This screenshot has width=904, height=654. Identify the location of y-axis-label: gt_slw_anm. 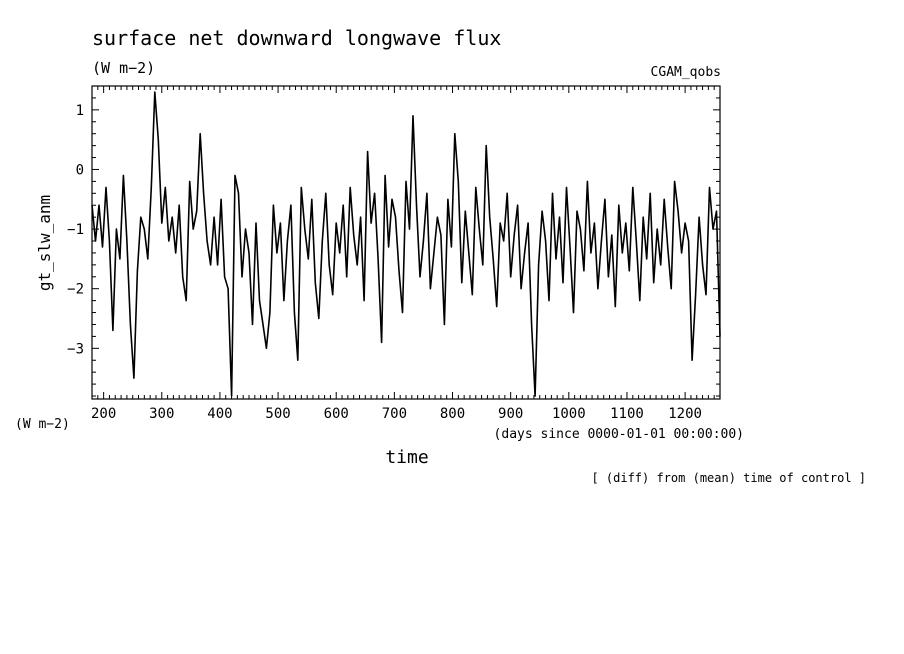
(44, 243).